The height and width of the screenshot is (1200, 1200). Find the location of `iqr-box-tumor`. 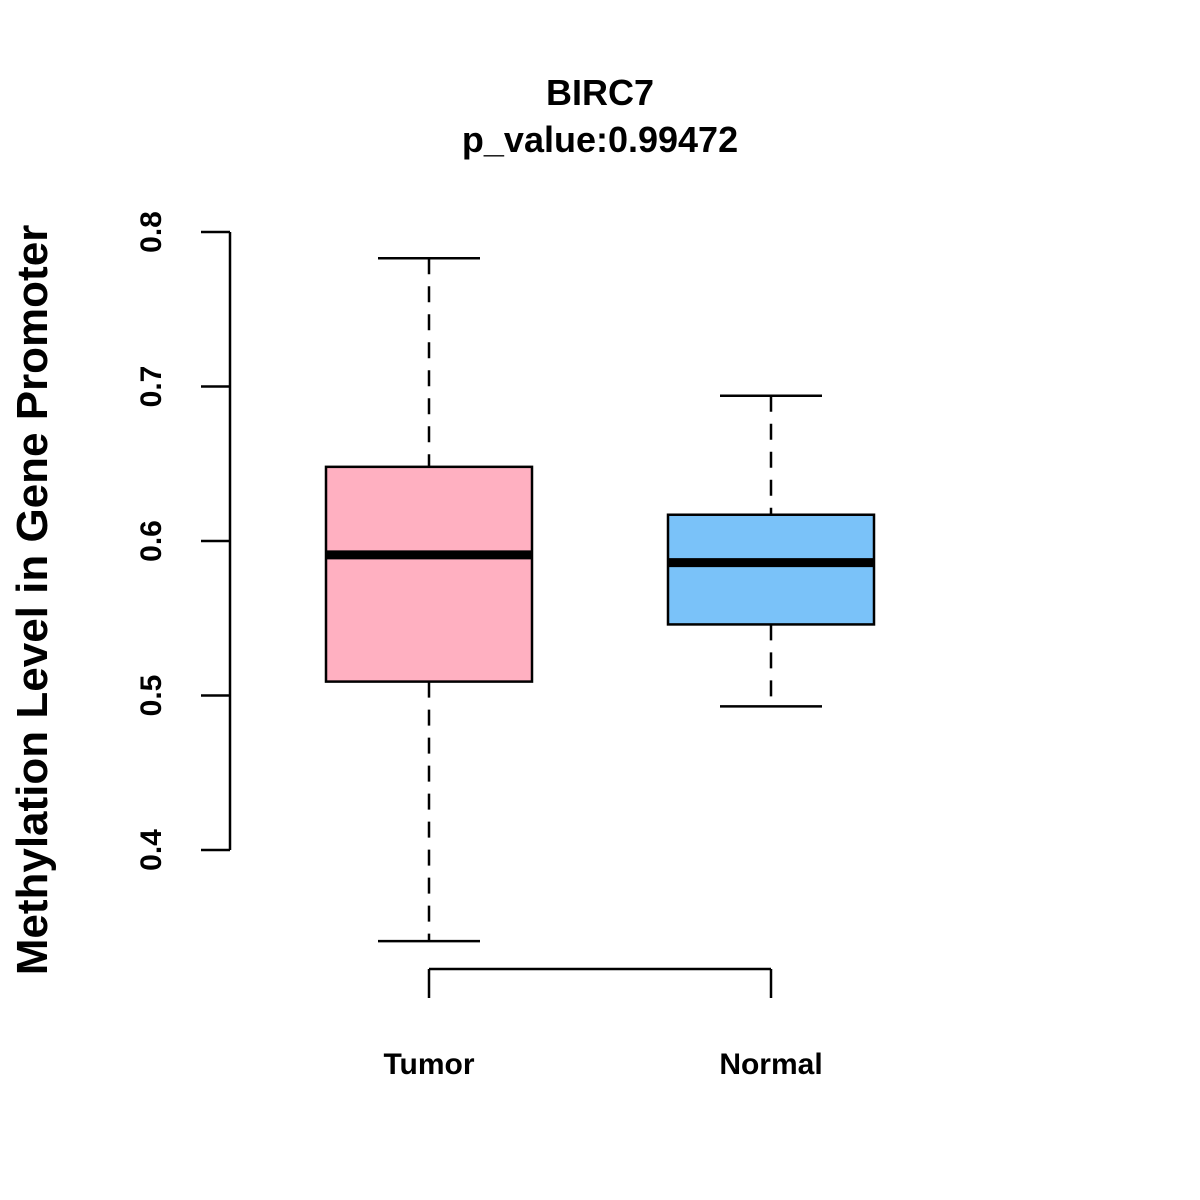

iqr-box-tumor is located at coordinates (429, 574).